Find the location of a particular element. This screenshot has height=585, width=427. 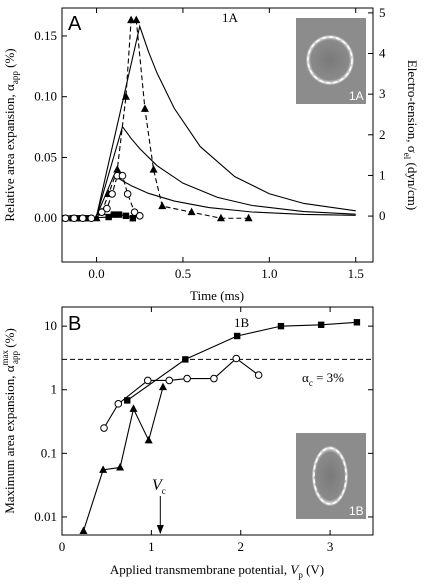

y2-tick-label: 3 is located at coordinates (382, 93).